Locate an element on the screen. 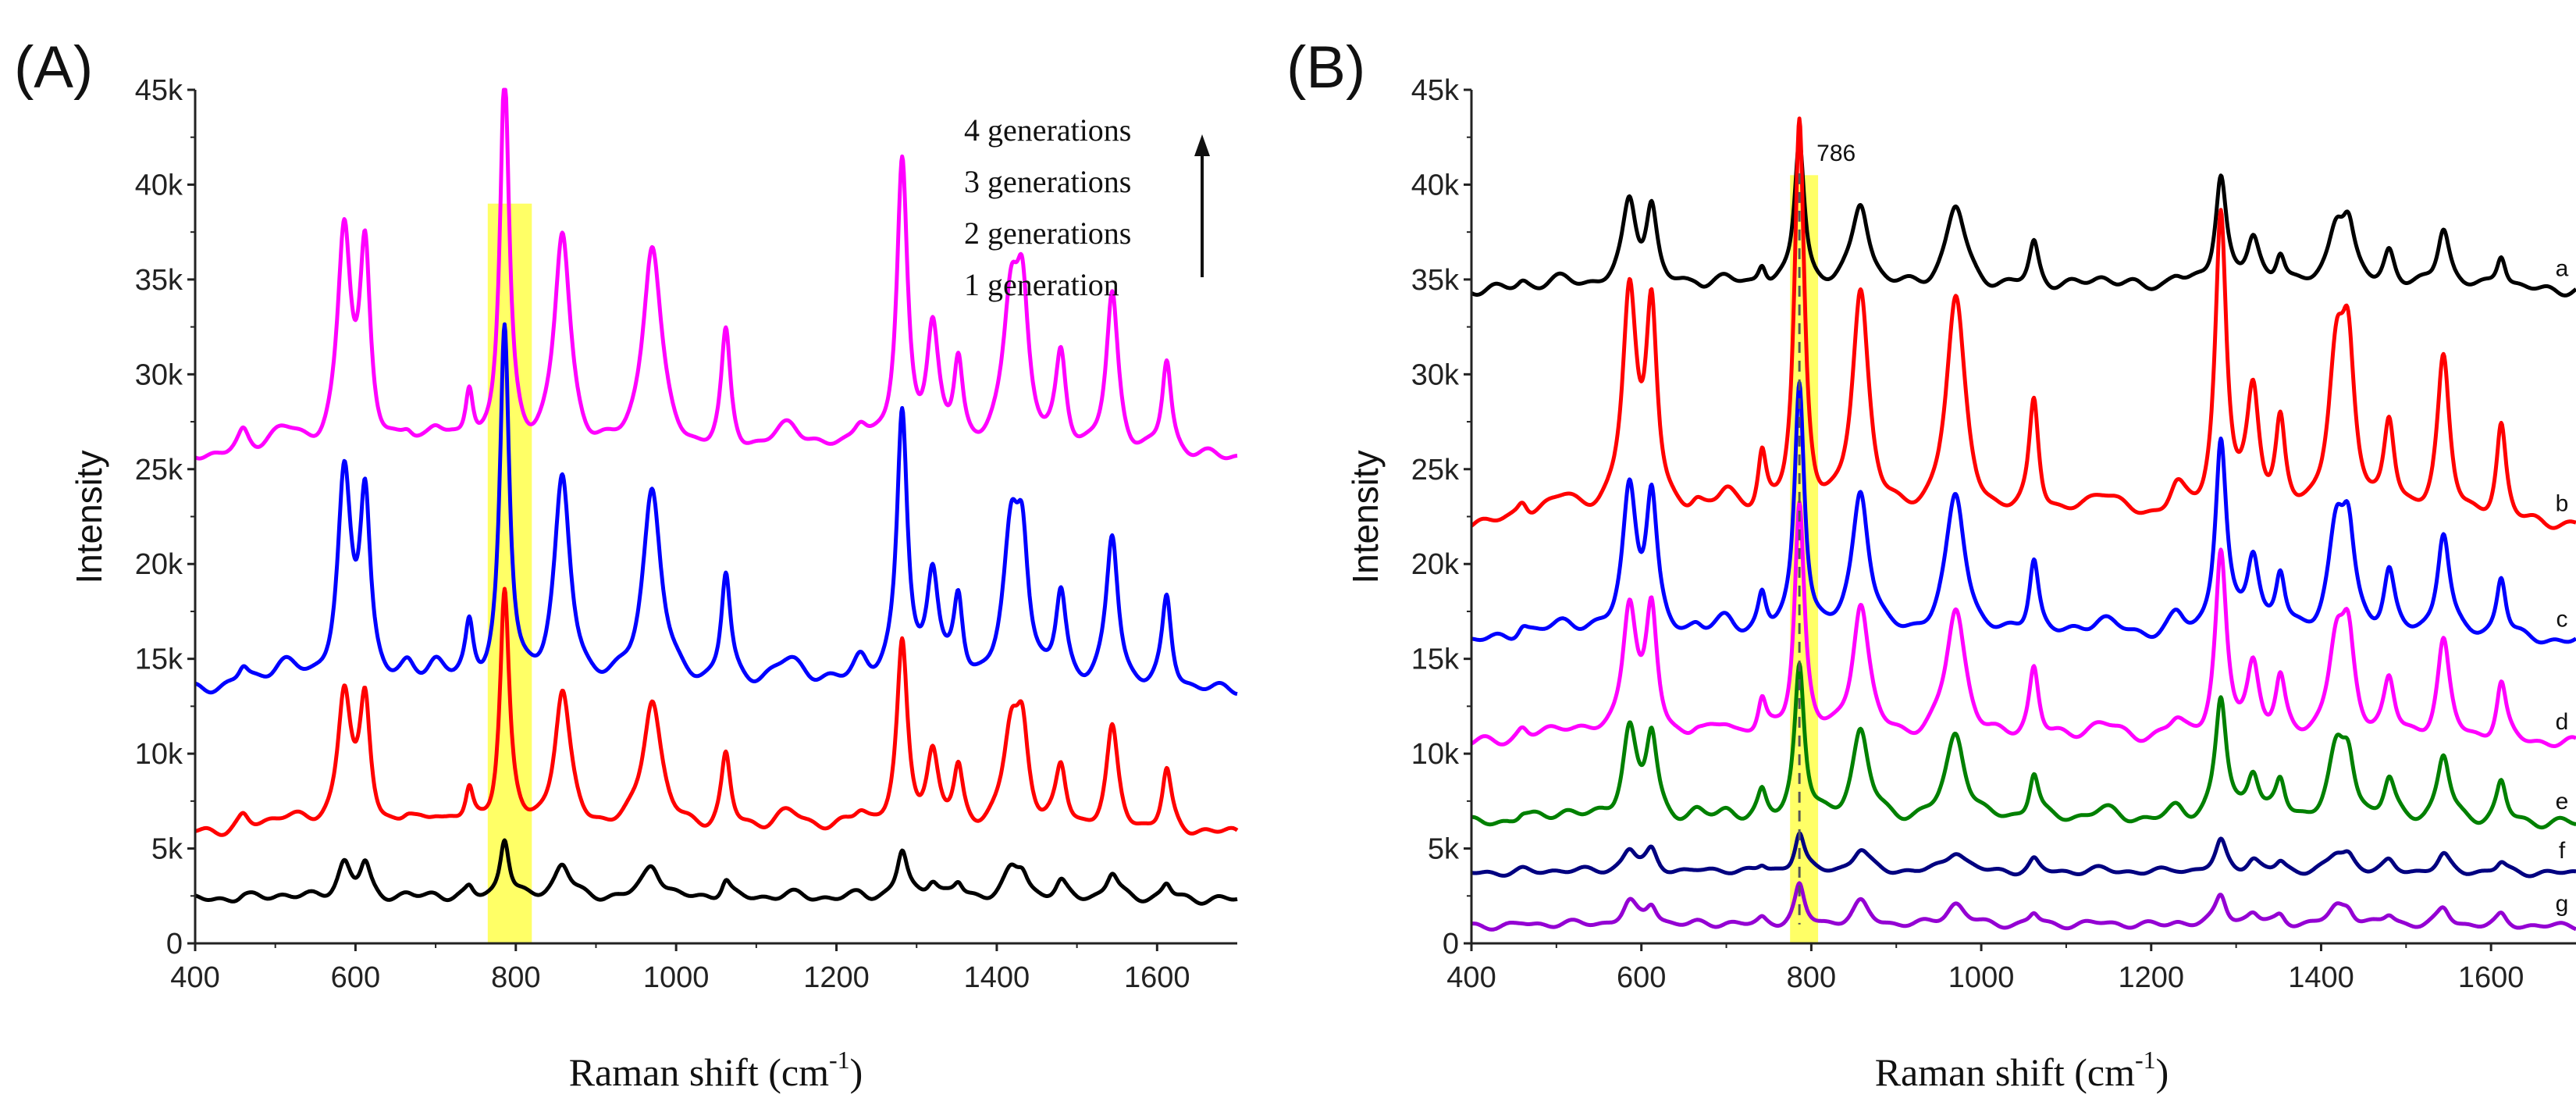  panel-label: (B) is located at coordinates (1325, 67).